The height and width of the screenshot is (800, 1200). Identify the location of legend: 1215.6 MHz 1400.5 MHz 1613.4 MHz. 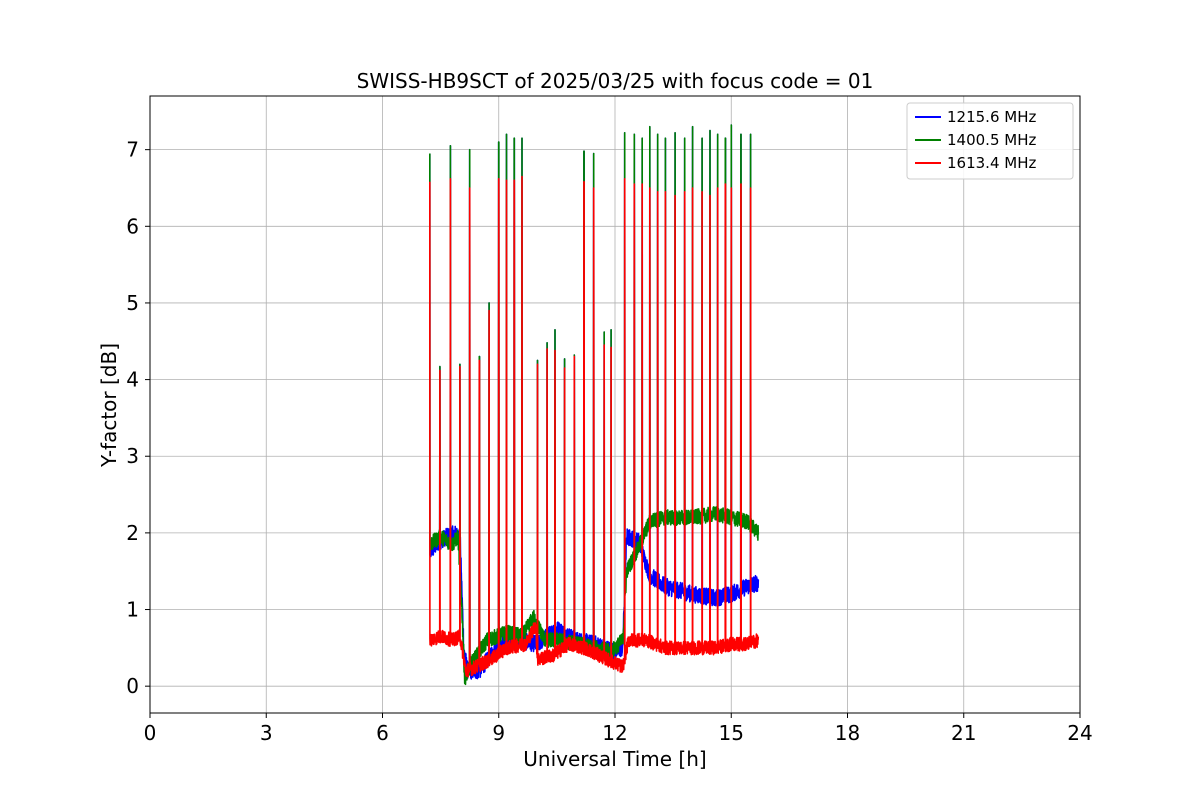
(990, 141).